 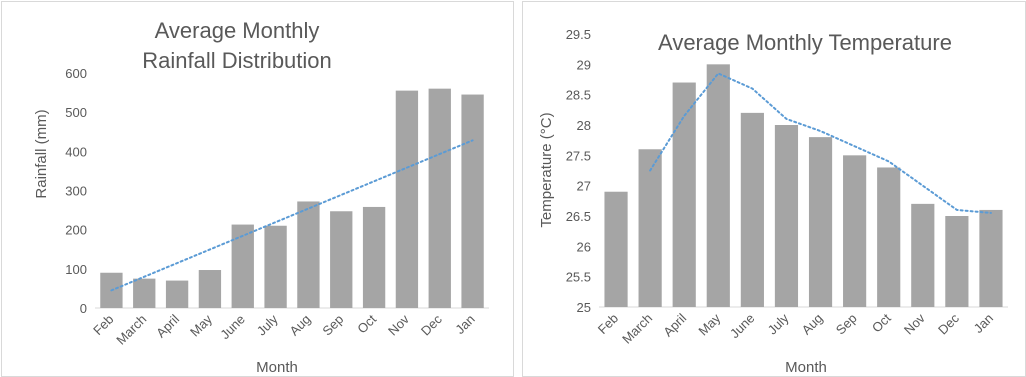 I want to click on y-tick-label: 500, so click(x=76, y=112).